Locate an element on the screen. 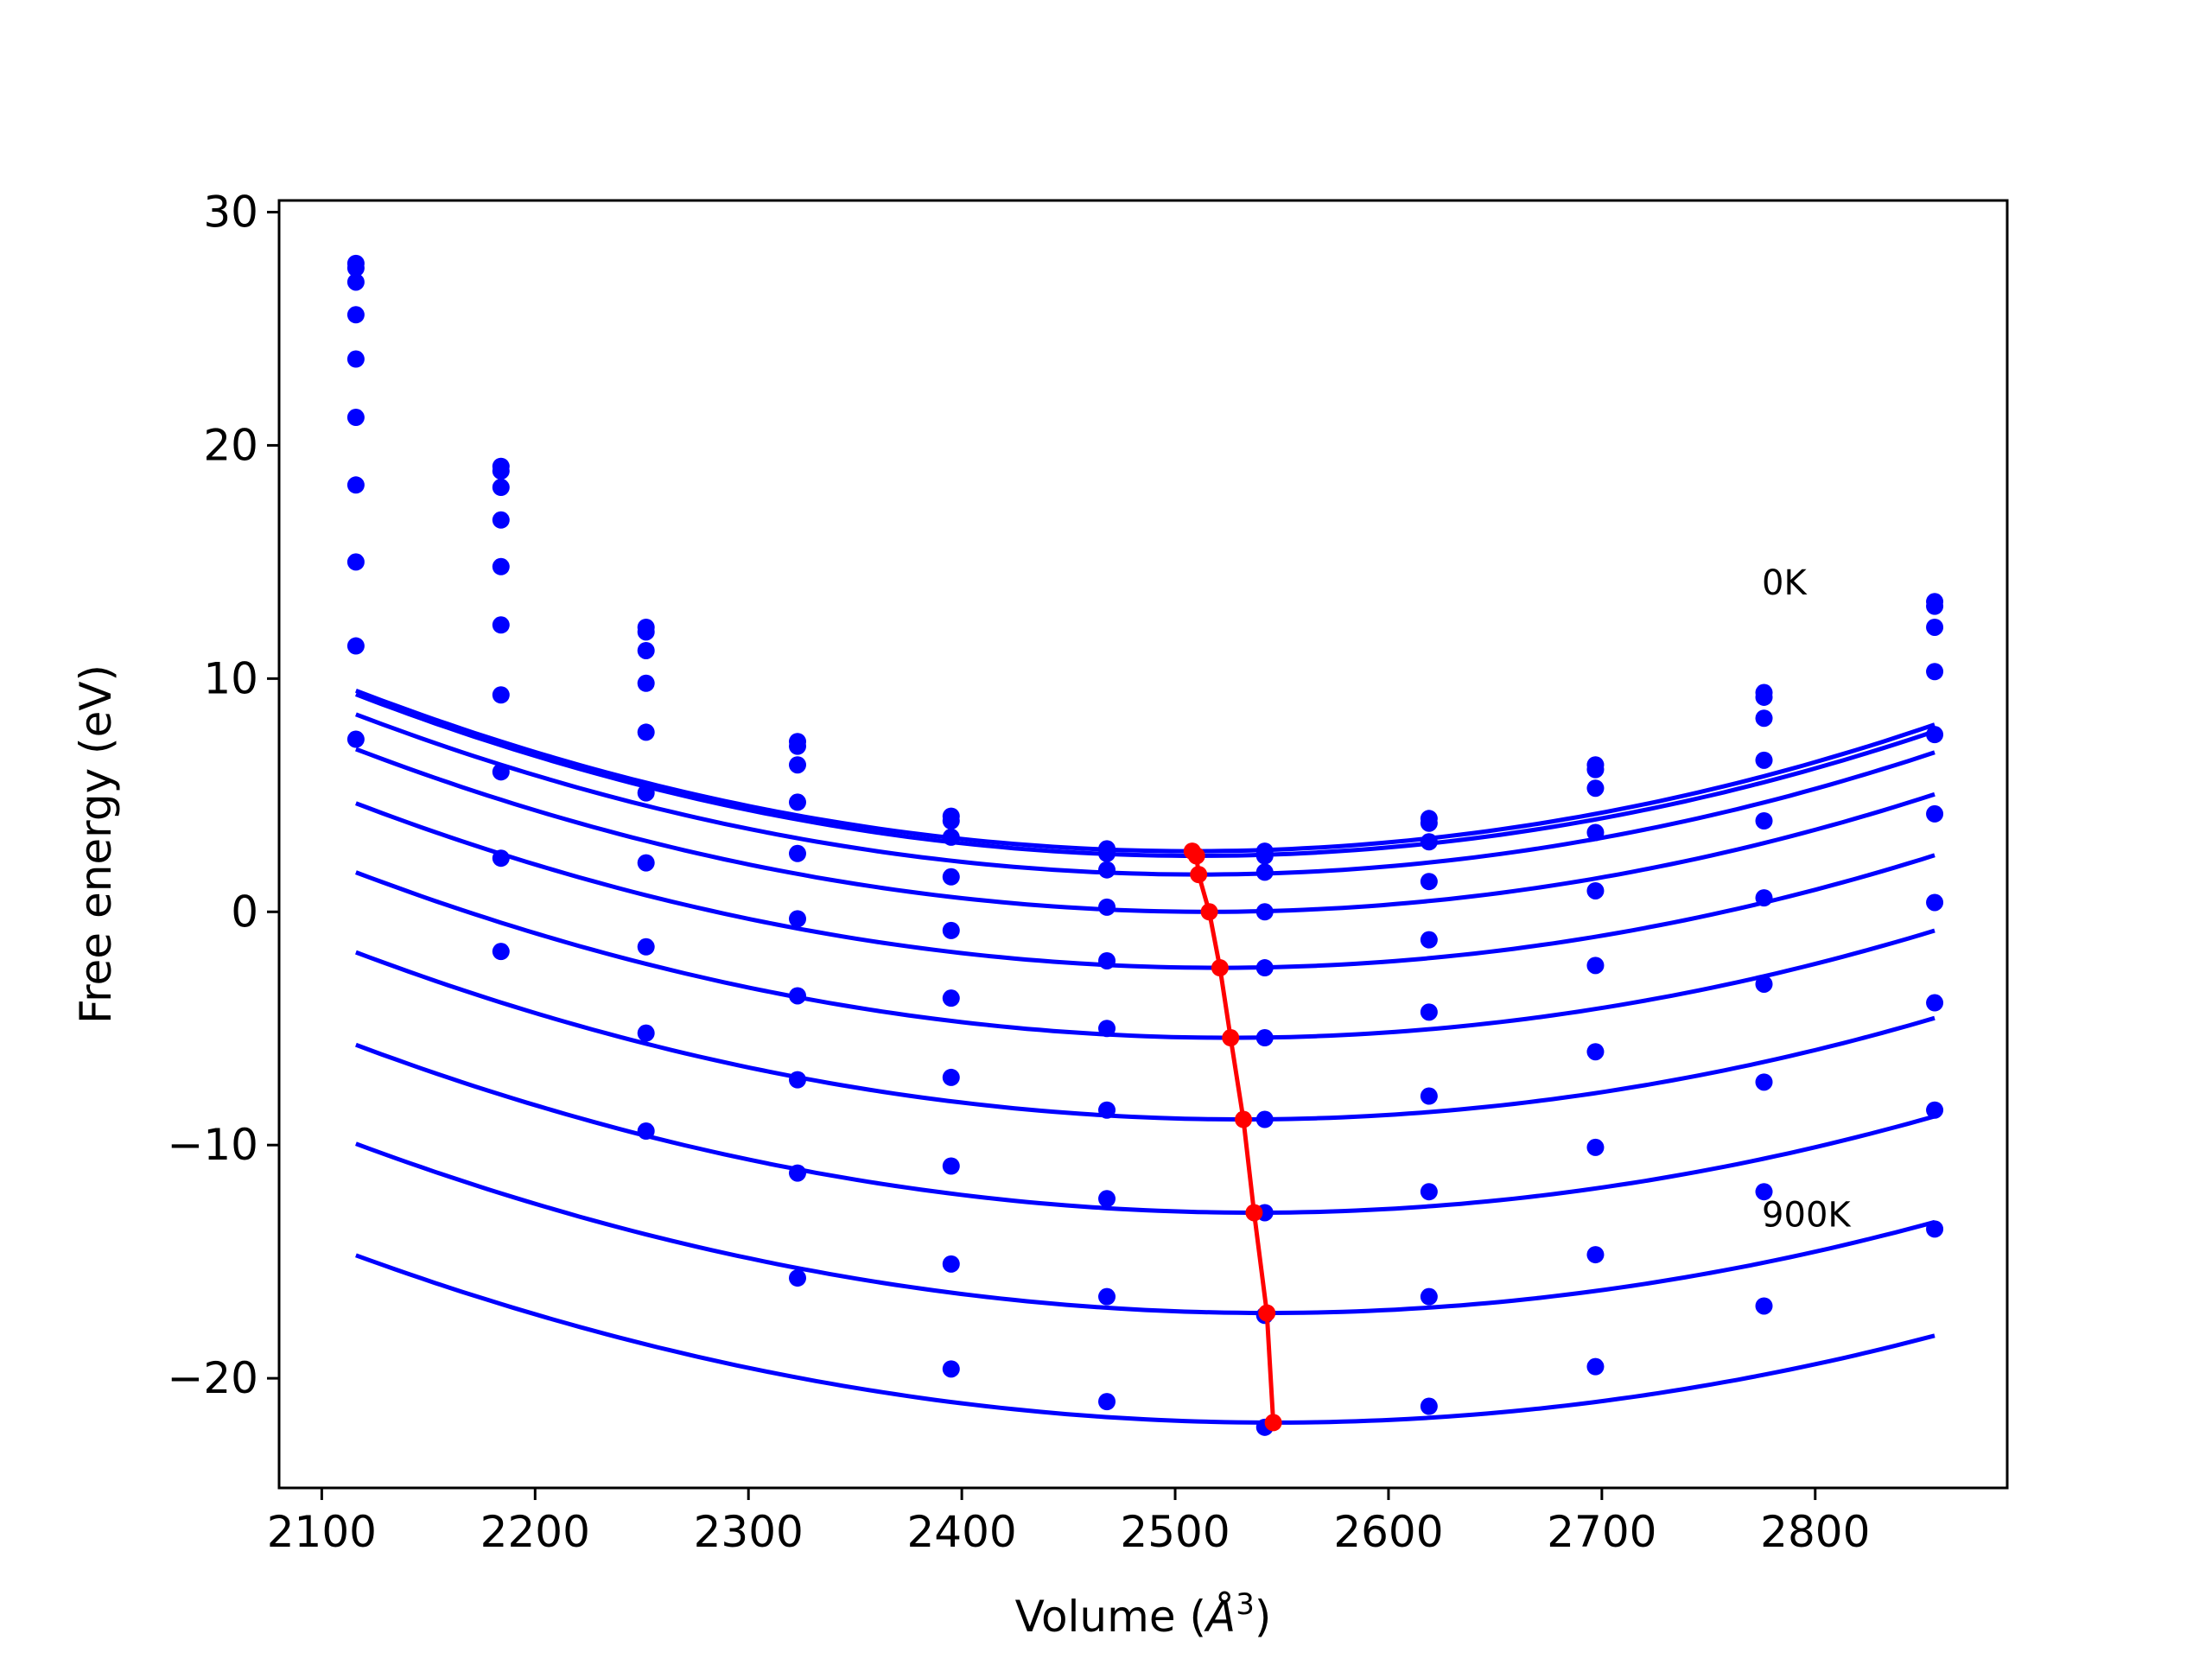 The image size is (2212, 1659). x-axis-ticks: 2100 2200 2300 2400 2500 2600 2700 2800 is located at coordinates (1068, 1522).